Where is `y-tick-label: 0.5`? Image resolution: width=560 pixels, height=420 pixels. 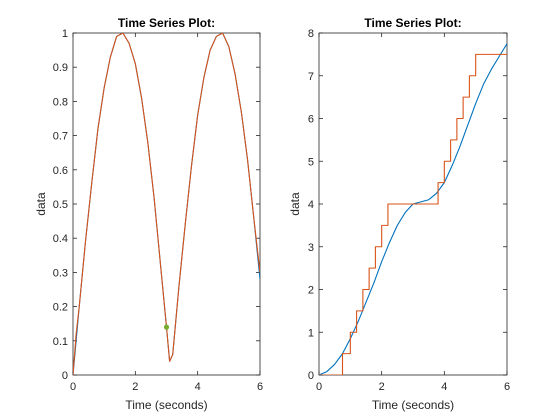 y-tick-label: 0.5 is located at coordinates (60, 205).